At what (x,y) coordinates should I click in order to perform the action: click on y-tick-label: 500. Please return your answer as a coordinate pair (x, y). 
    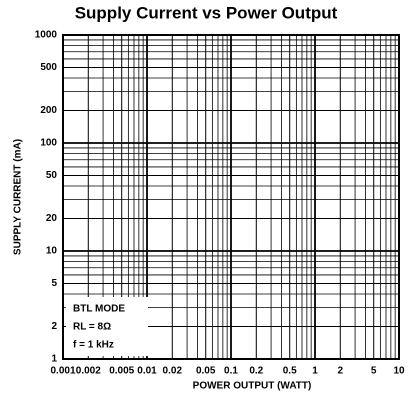
    Looking at the image, I should click on (48, 67).